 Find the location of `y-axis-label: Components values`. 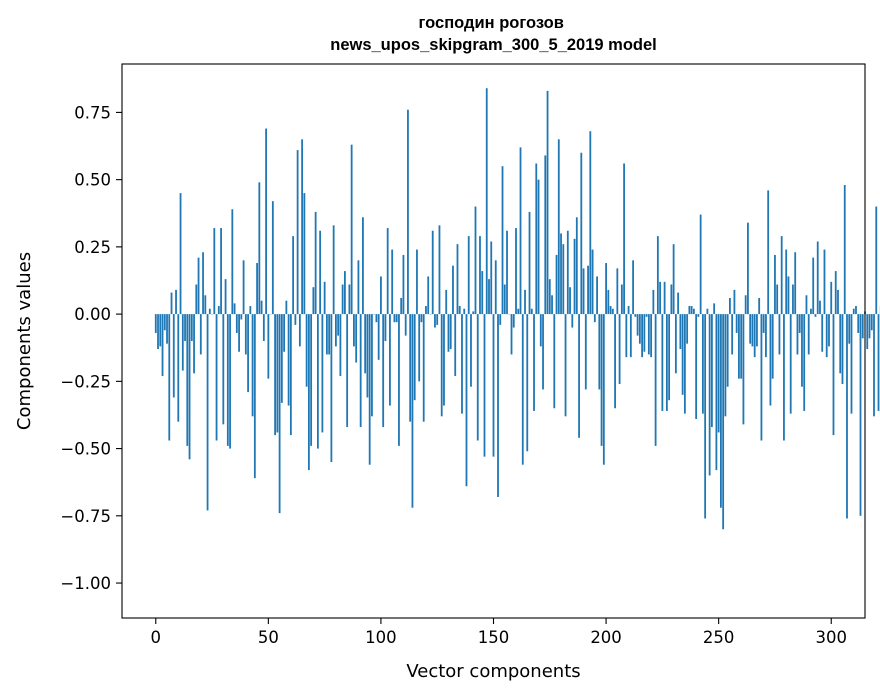

y-axis-label: Components values is located at coordinates (24, 341).